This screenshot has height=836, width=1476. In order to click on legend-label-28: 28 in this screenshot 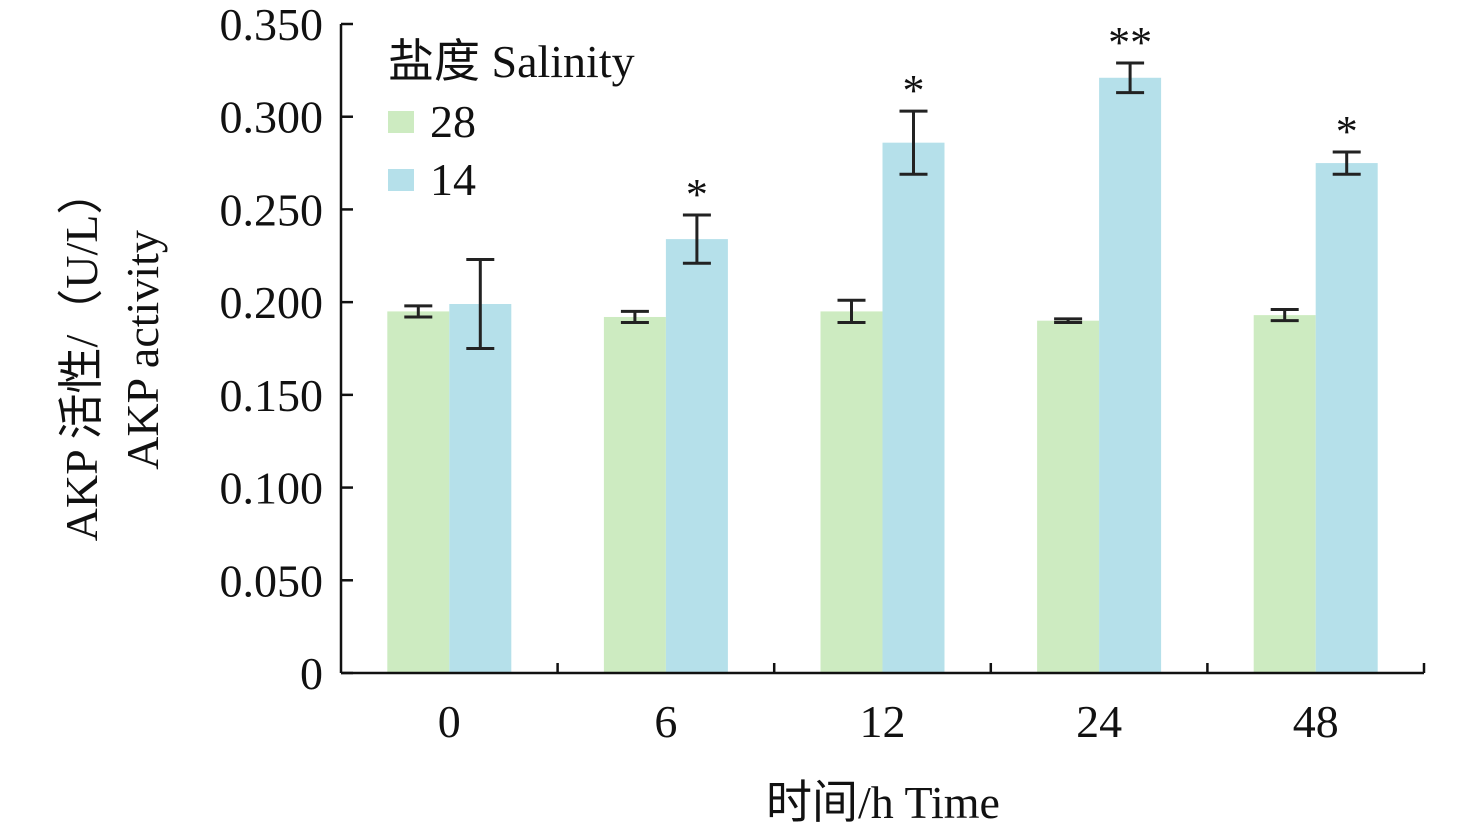, I will do `click(453, 121)`.